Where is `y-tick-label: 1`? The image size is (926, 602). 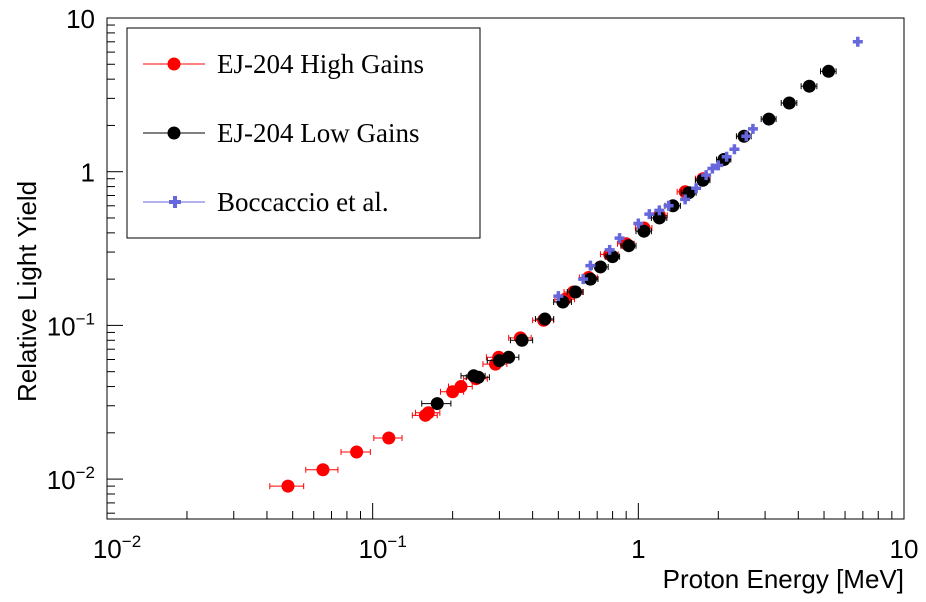 y-tick-label: 1 is located at coordinates (88, 173).